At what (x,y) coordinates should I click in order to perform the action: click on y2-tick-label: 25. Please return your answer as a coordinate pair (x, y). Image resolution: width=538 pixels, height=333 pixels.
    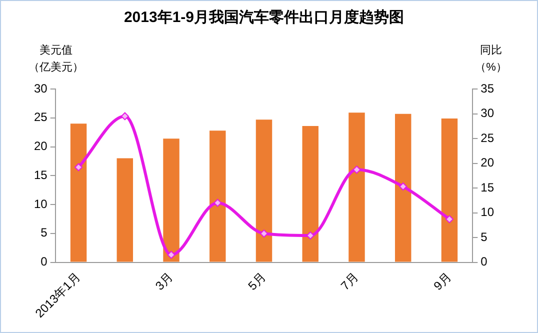
    Looking at the image, I should click on (487, 137).